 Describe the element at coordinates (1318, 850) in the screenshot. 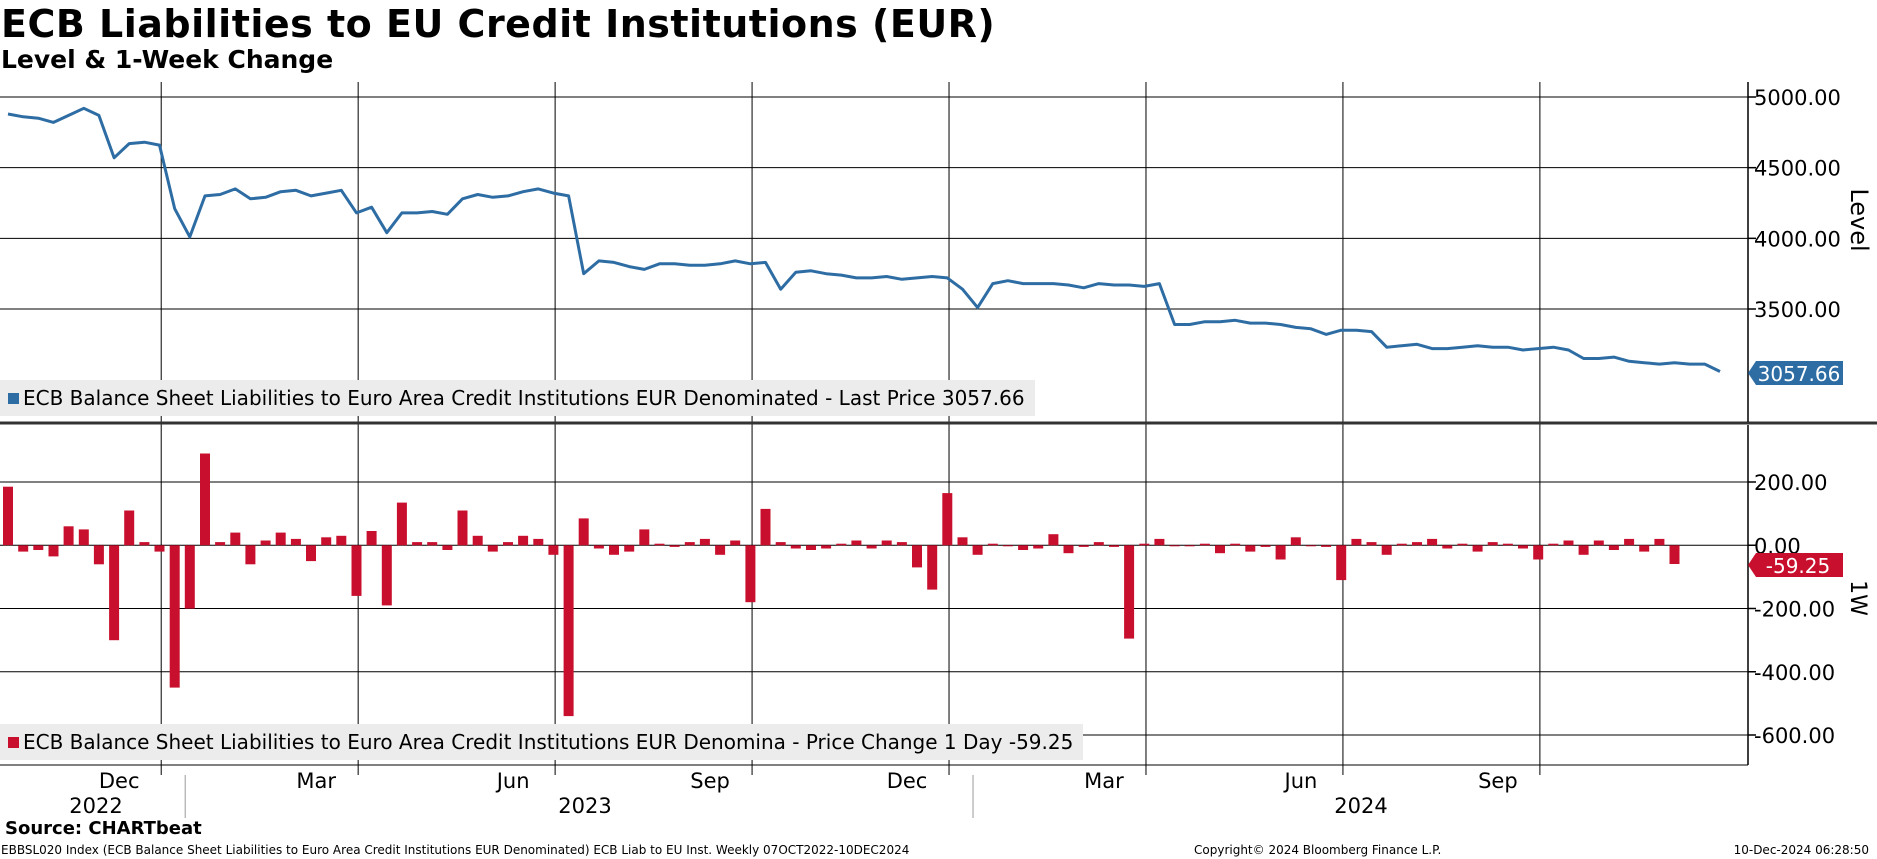

I see `footer-copyright: Copyright© 2024 Bloomberg Finance L.P.` at that location.